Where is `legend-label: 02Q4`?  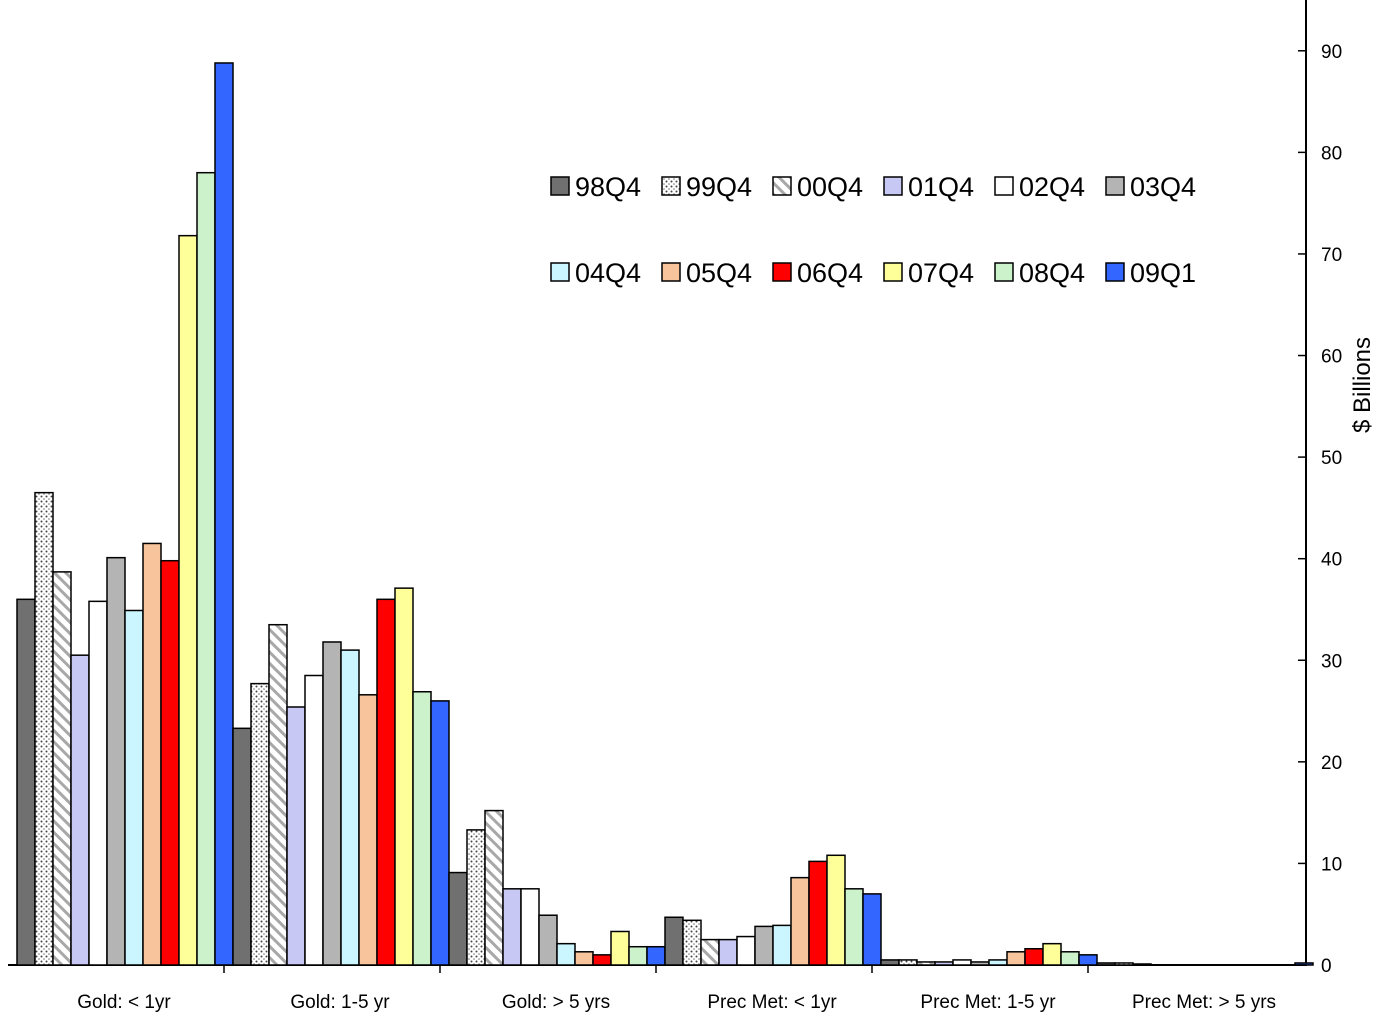
legend-label: 02Q4 is located at coordinates (1052, 187).